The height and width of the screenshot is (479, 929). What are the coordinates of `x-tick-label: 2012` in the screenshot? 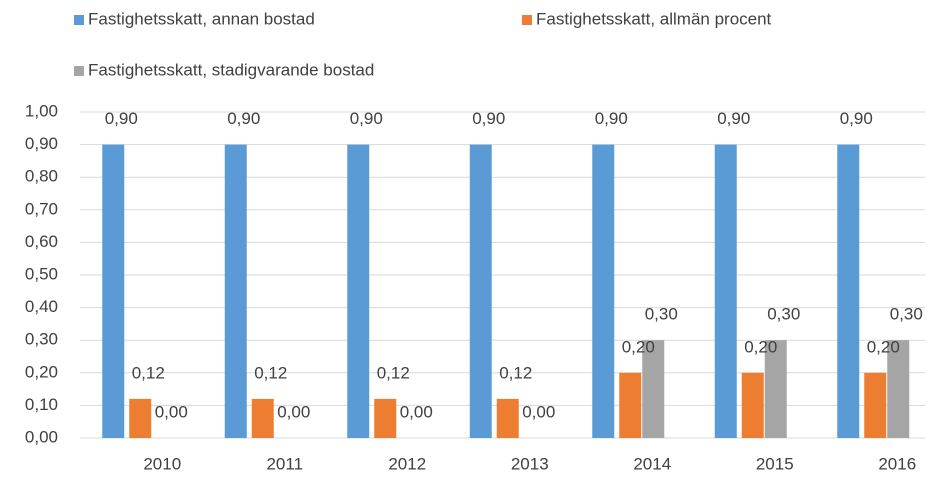 It's located at (407, 463).